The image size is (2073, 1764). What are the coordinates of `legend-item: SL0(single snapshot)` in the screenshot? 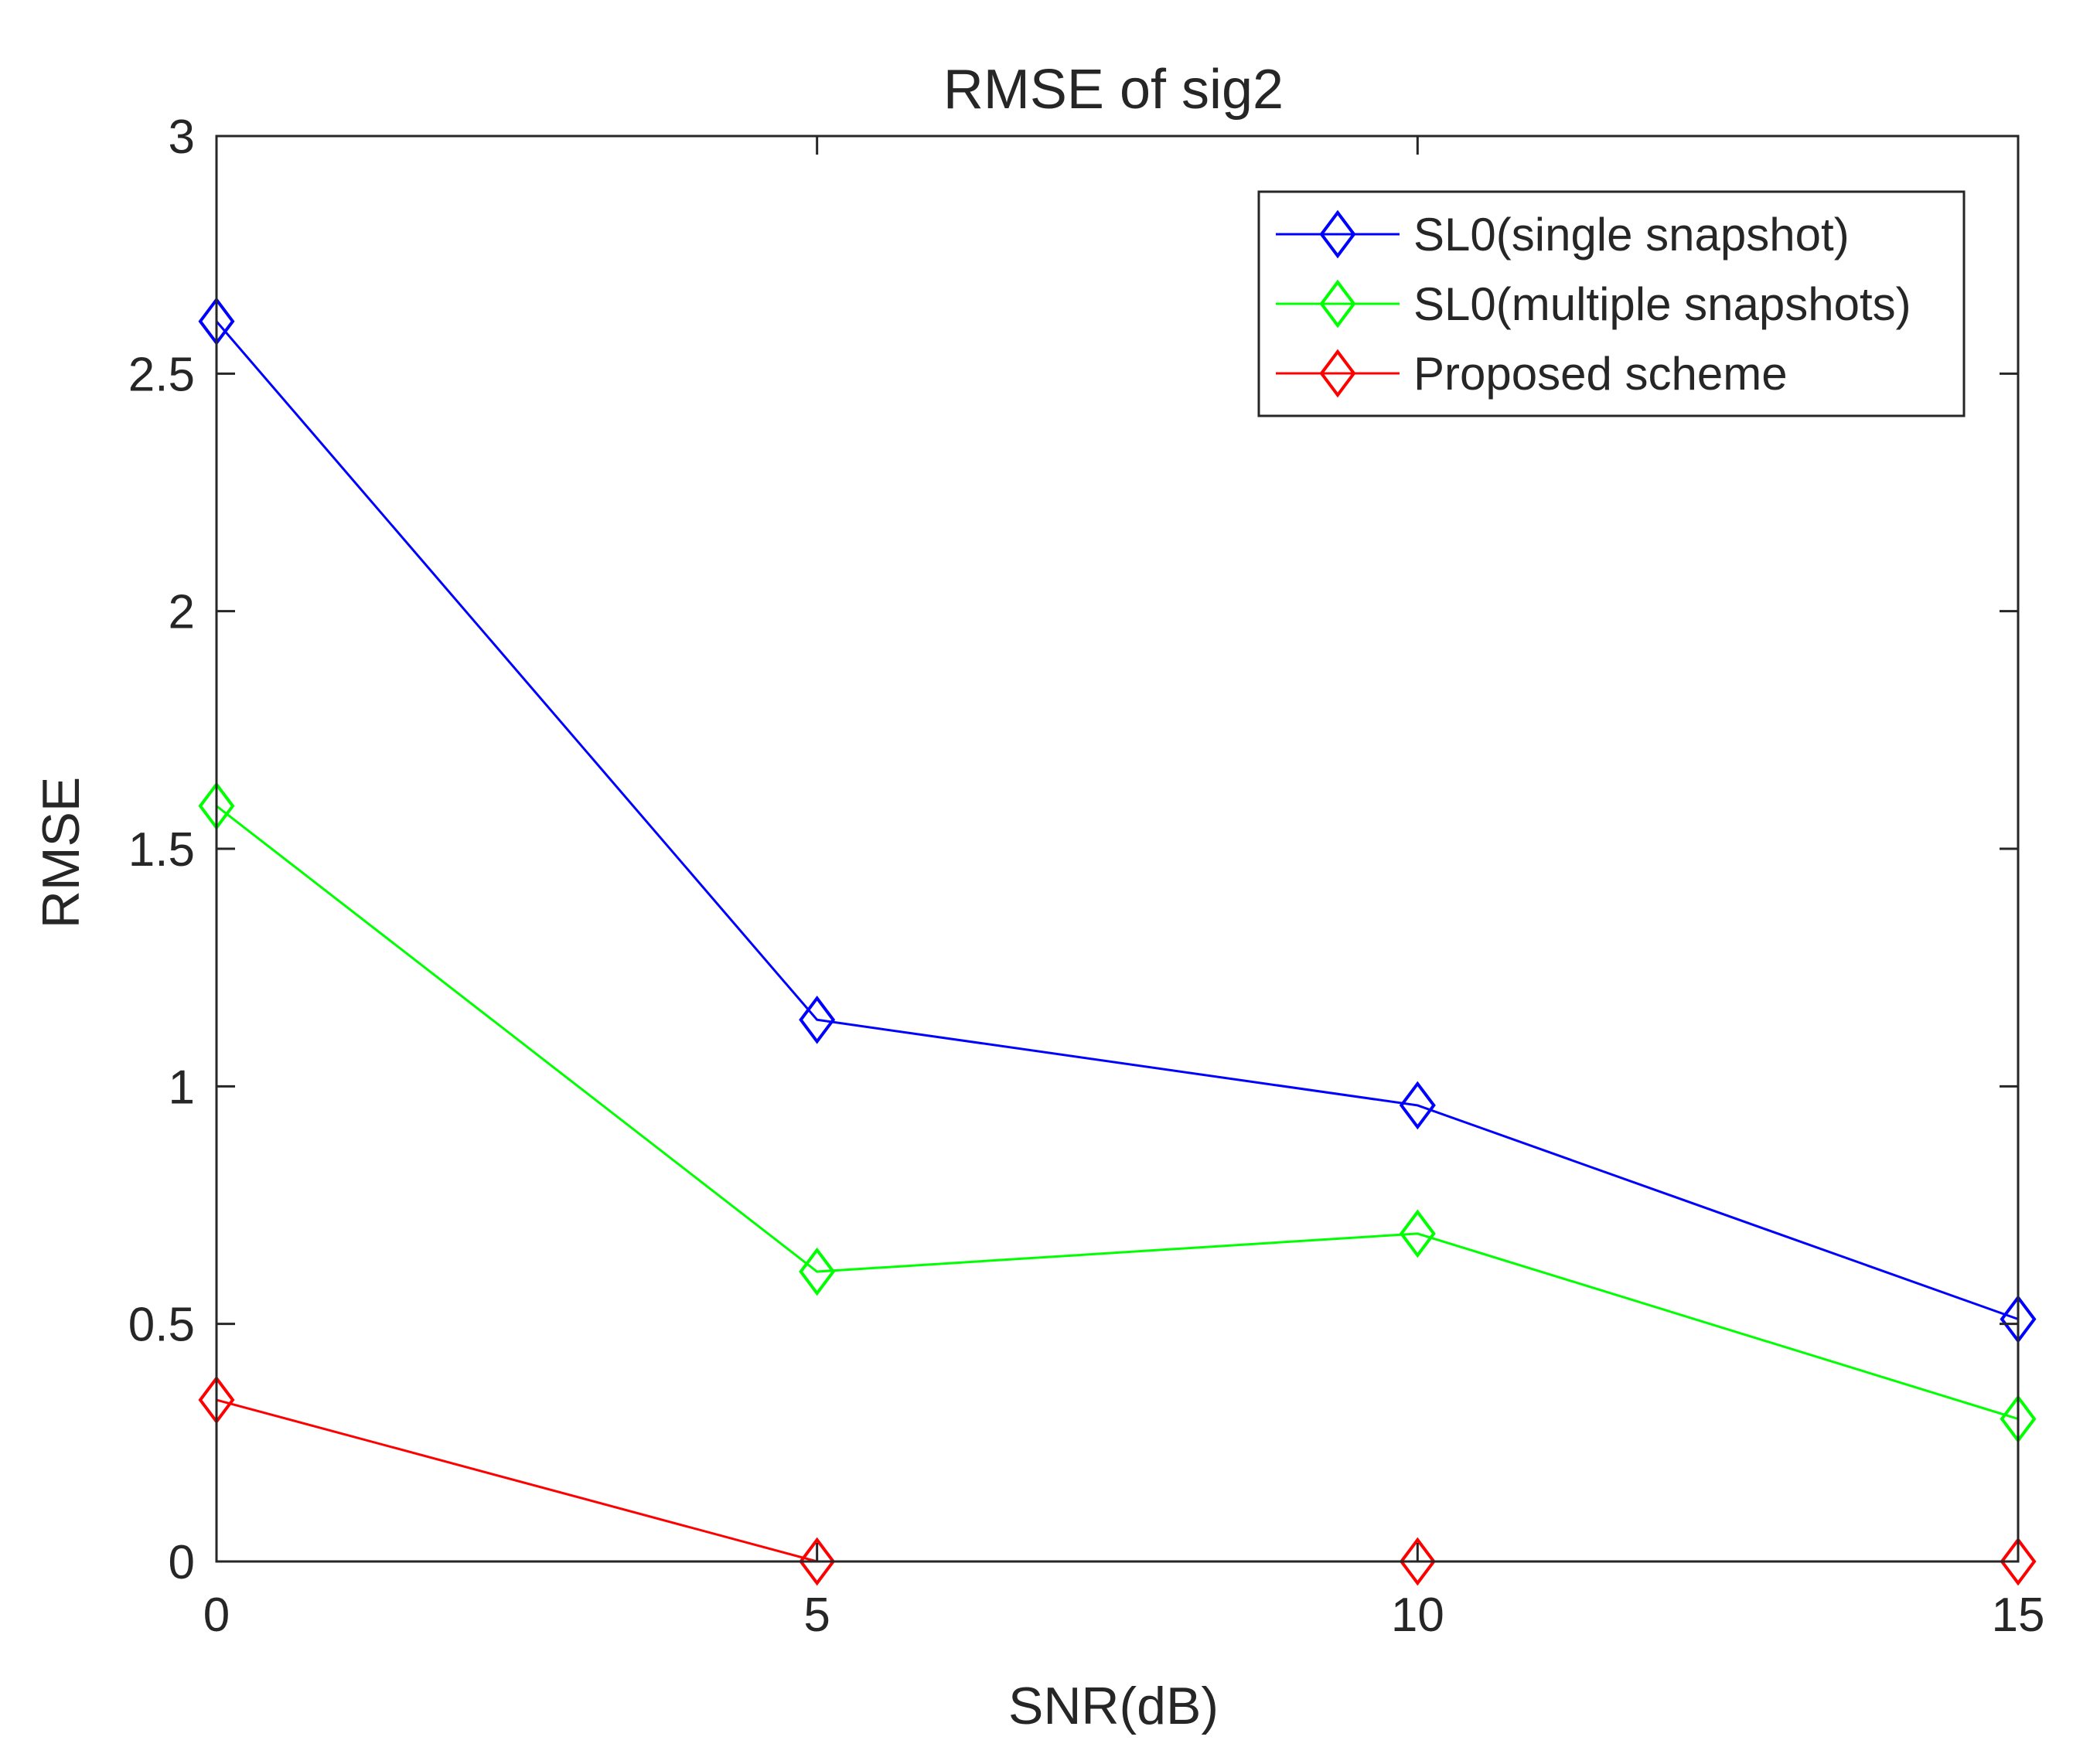 It's located at (1563, 235).